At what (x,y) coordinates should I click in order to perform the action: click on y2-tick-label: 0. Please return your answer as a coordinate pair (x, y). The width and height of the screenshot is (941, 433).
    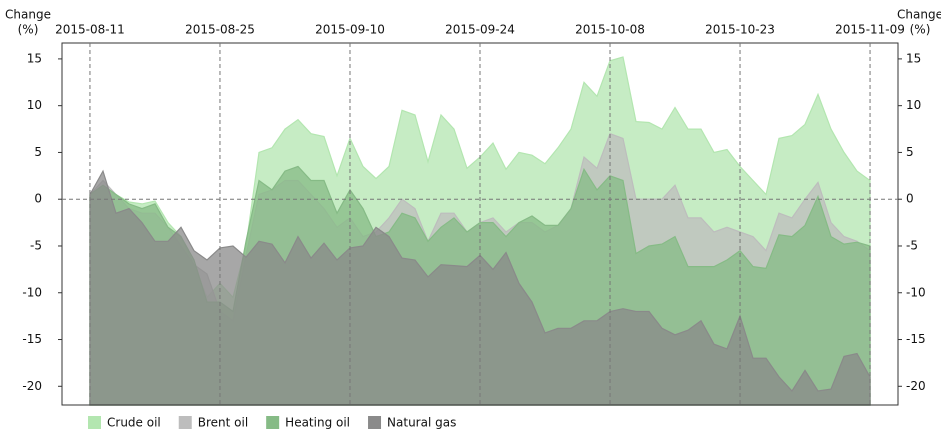
    Looking at the image, I should click on (910, 199).